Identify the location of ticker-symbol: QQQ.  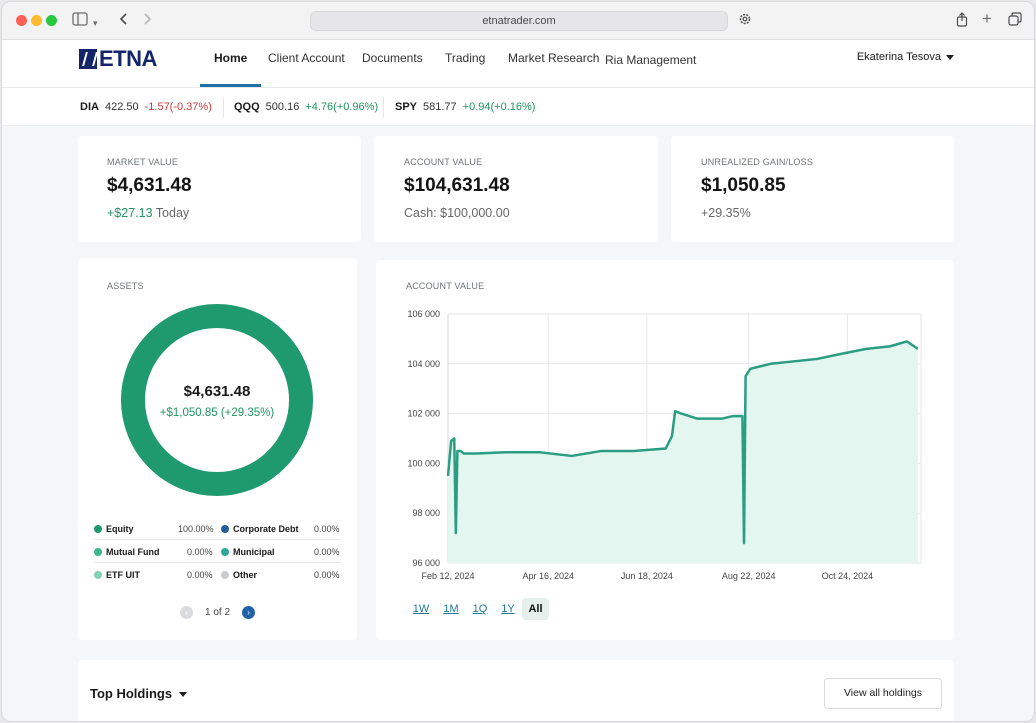
(247, 107).